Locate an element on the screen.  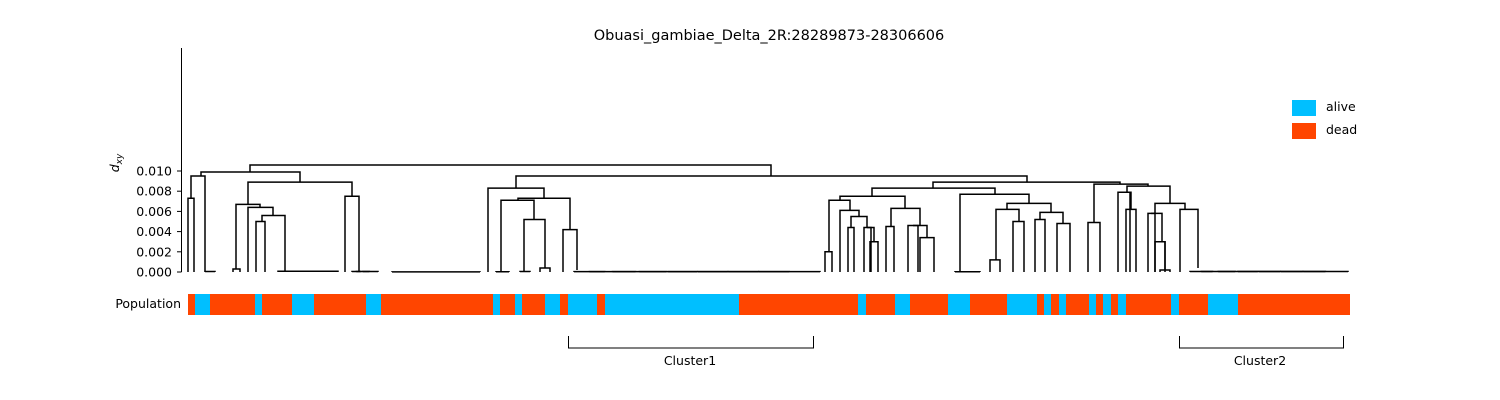
y-axis-label-main: d is located at coordinates (114, 168).